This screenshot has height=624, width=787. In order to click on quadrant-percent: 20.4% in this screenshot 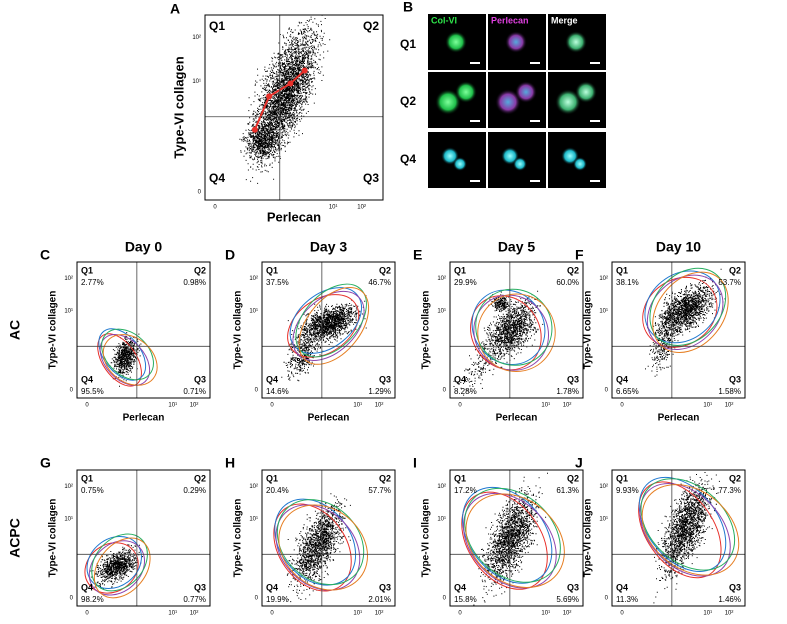, I will do `click(277, 490)`.